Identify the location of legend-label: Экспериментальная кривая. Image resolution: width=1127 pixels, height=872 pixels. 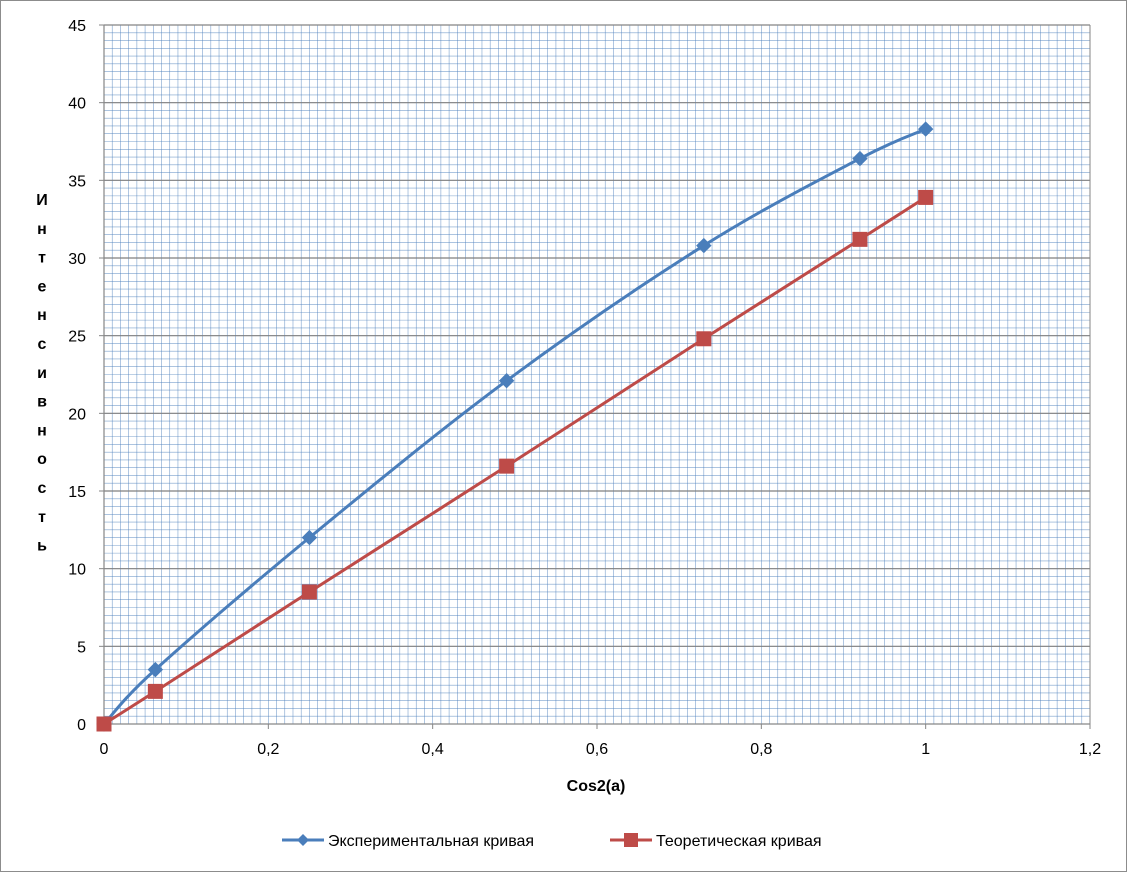
(431, 841).